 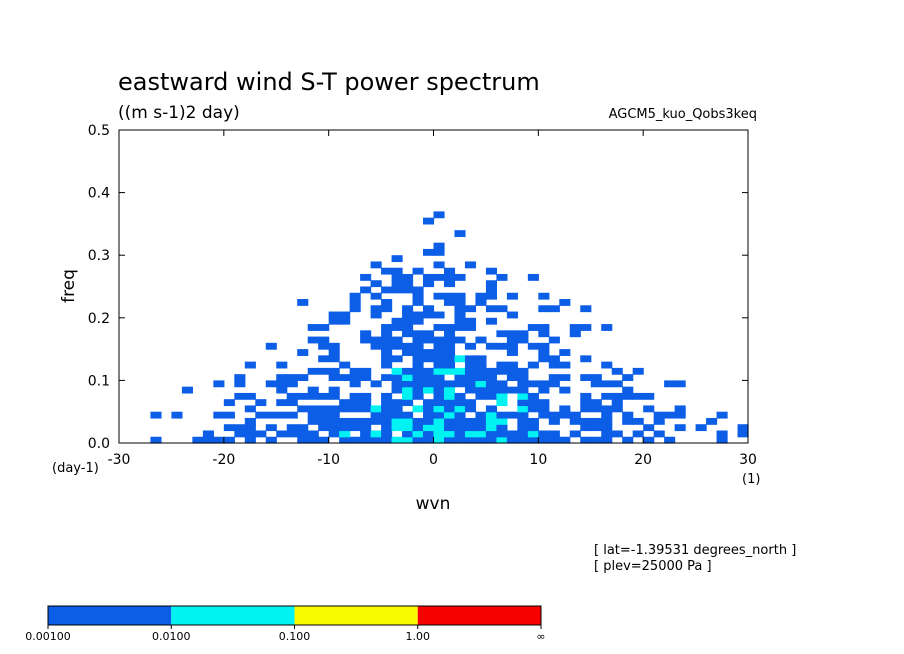 I want to click on info-plev: [ plev=25000 Pa ], so click(x=653, y=566).